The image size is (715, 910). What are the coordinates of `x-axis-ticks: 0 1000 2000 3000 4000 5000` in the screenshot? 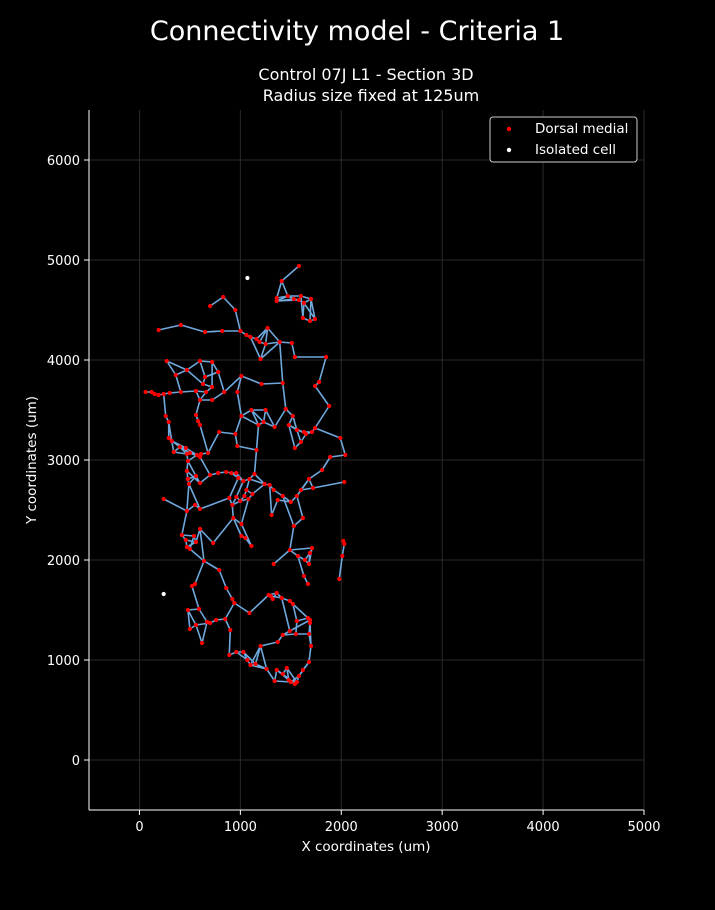 It's located at (398, 822).